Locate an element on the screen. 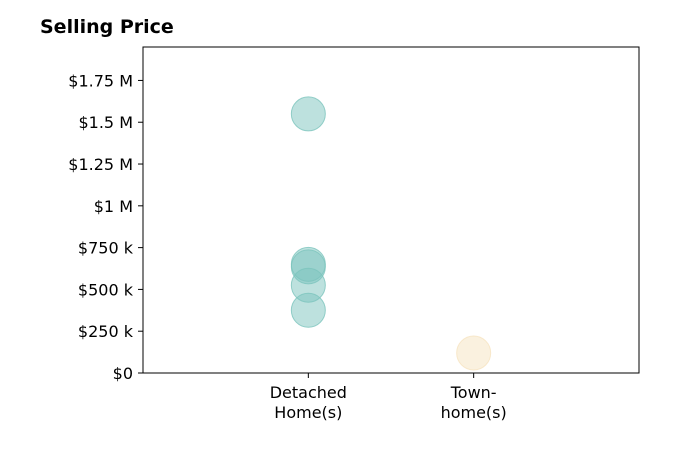  x-tick-label: home(s) is located at coordinates (474, 412).